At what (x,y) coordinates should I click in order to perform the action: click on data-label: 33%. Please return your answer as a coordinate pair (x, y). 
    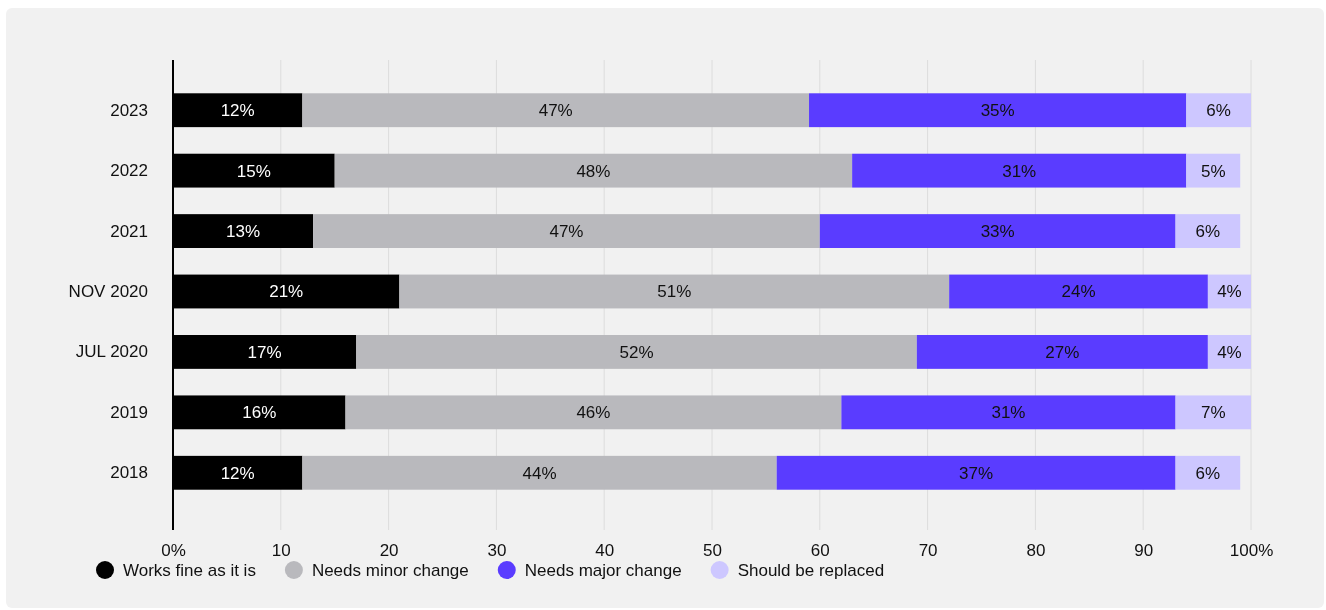
    Looking at the image, I should click on (997, 232).